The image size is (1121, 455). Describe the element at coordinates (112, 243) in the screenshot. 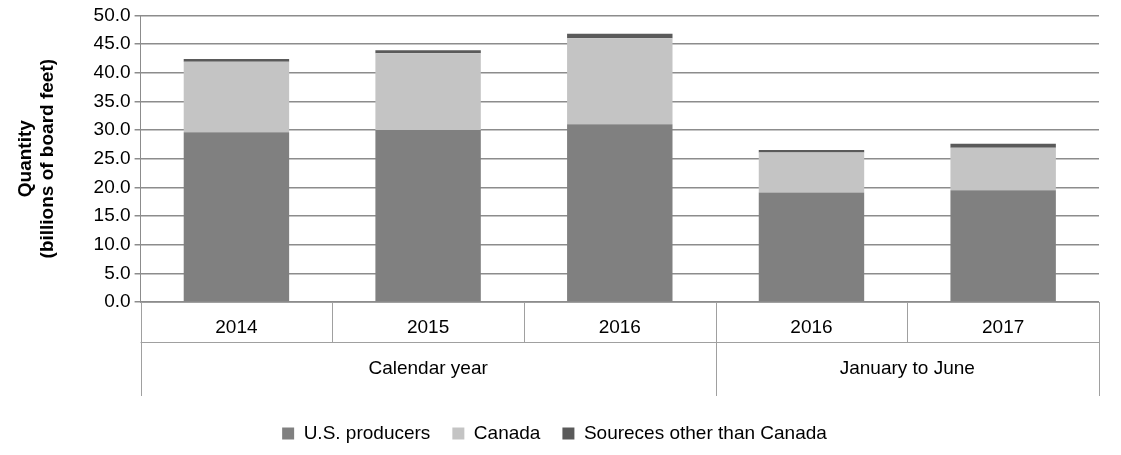

I see `y-tick-label: 10.0` at that location.